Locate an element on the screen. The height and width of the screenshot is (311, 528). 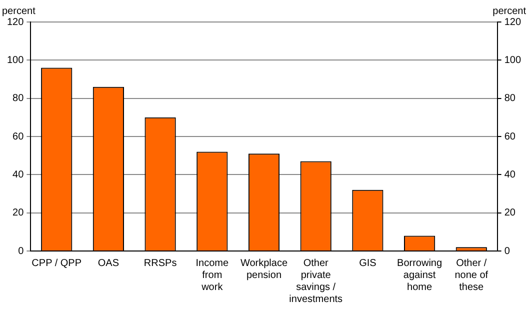
y-axis-title: percent is located at coordinates (19, 11).